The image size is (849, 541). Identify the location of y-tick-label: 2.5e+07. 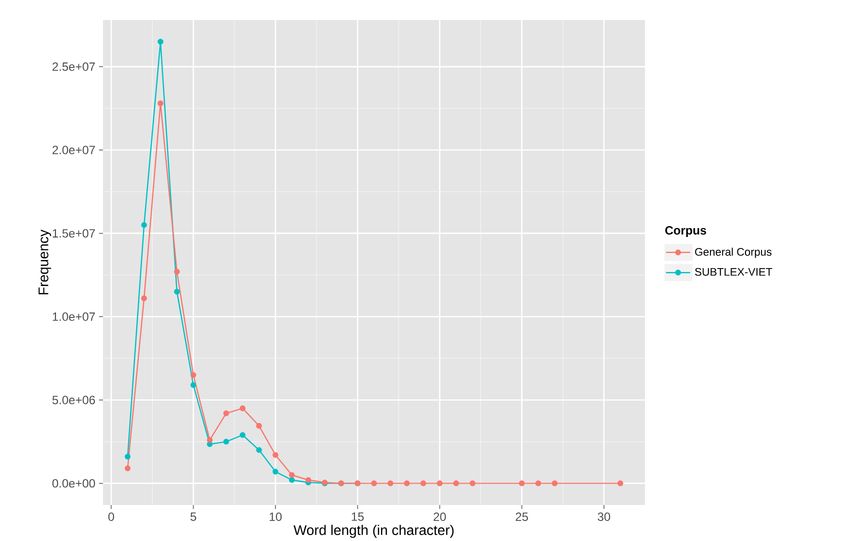
(73, 66).